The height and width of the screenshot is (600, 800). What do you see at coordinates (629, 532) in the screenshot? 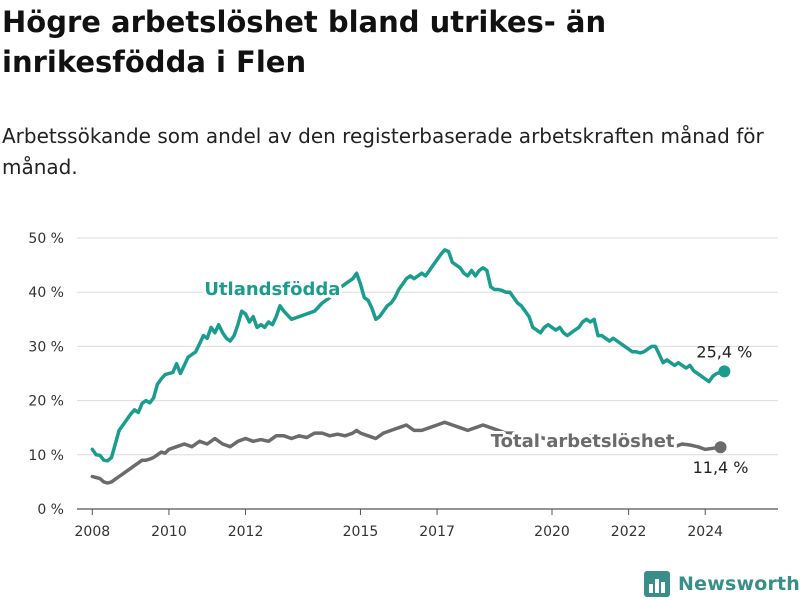
I see `x-tick-label: 2022` at bounding box center [629, 532].